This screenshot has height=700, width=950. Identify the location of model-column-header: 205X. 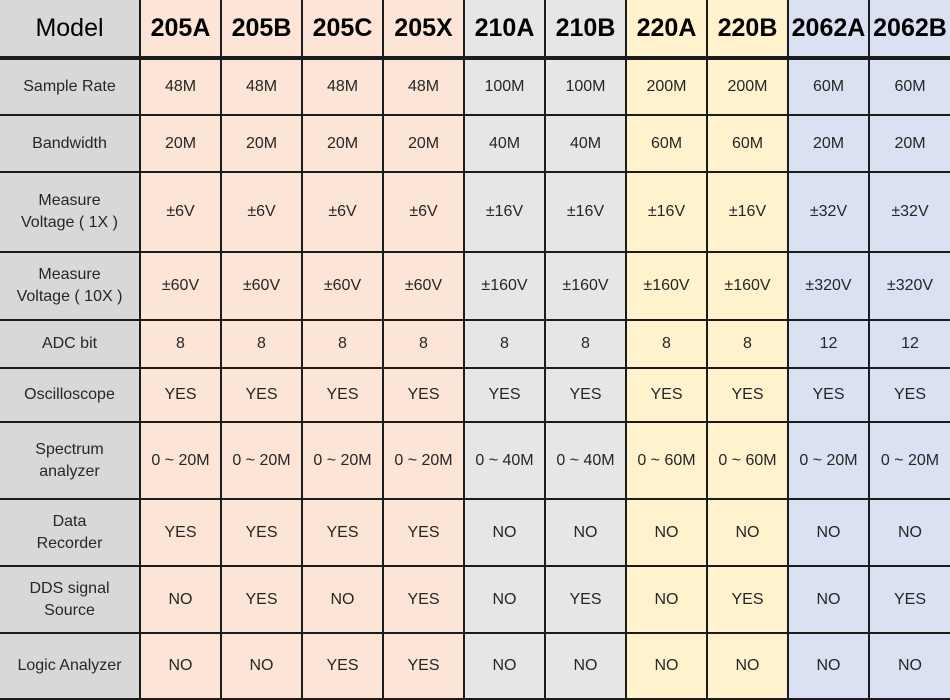
(423, 30).